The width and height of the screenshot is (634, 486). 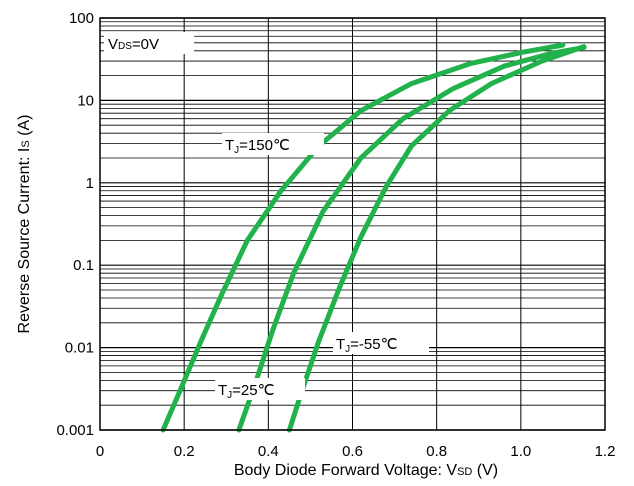 What do you see at coordinates (133, 44) in the screenshot?
I see `condition-label: VDS=0V` at bounding box center [133, 44].